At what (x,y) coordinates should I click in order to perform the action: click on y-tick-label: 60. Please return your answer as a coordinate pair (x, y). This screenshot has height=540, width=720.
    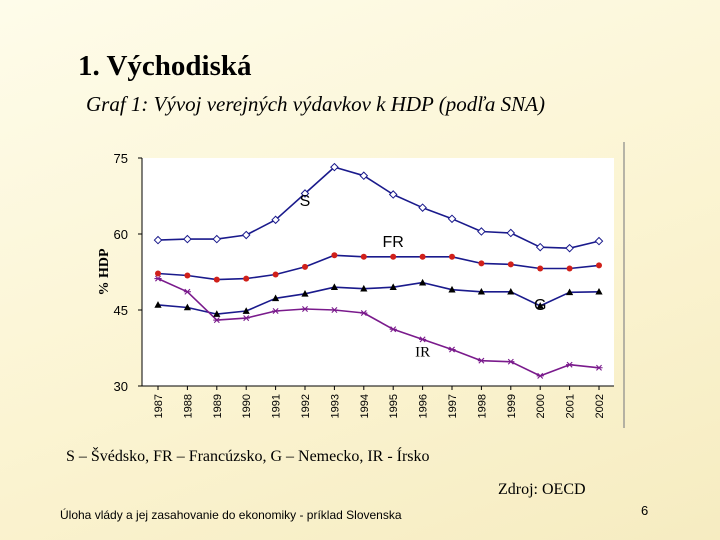
    Looking at the image, I should click on (121, 234).